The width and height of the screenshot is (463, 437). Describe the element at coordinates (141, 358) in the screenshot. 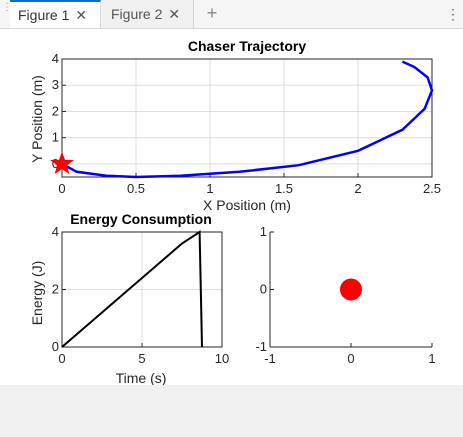

I see `x-tick-label: 5` at that location.